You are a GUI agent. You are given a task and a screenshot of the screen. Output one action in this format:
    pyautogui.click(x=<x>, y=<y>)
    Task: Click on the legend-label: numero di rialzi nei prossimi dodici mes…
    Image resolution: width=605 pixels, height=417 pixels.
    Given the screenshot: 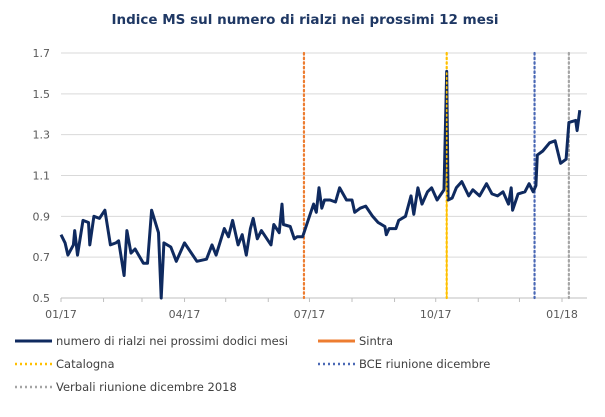 What is the action you would take?
    pyautogui.click(x=172, y=341)
    